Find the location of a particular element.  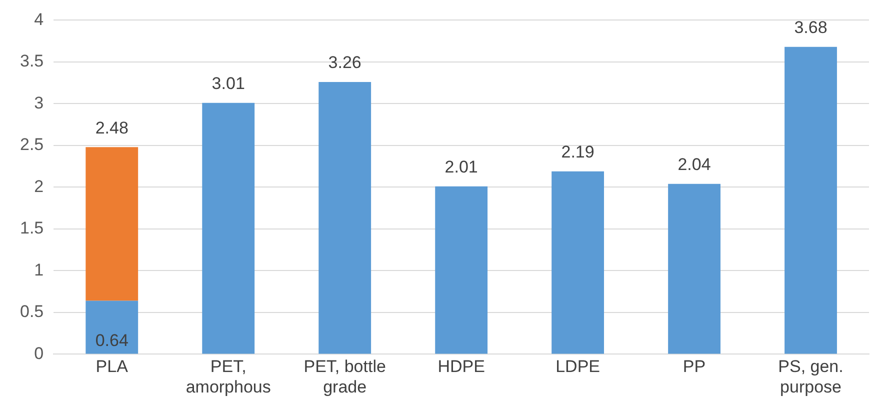

x-tick-label: PET, bottle grade is located at coordinates (345, 376).